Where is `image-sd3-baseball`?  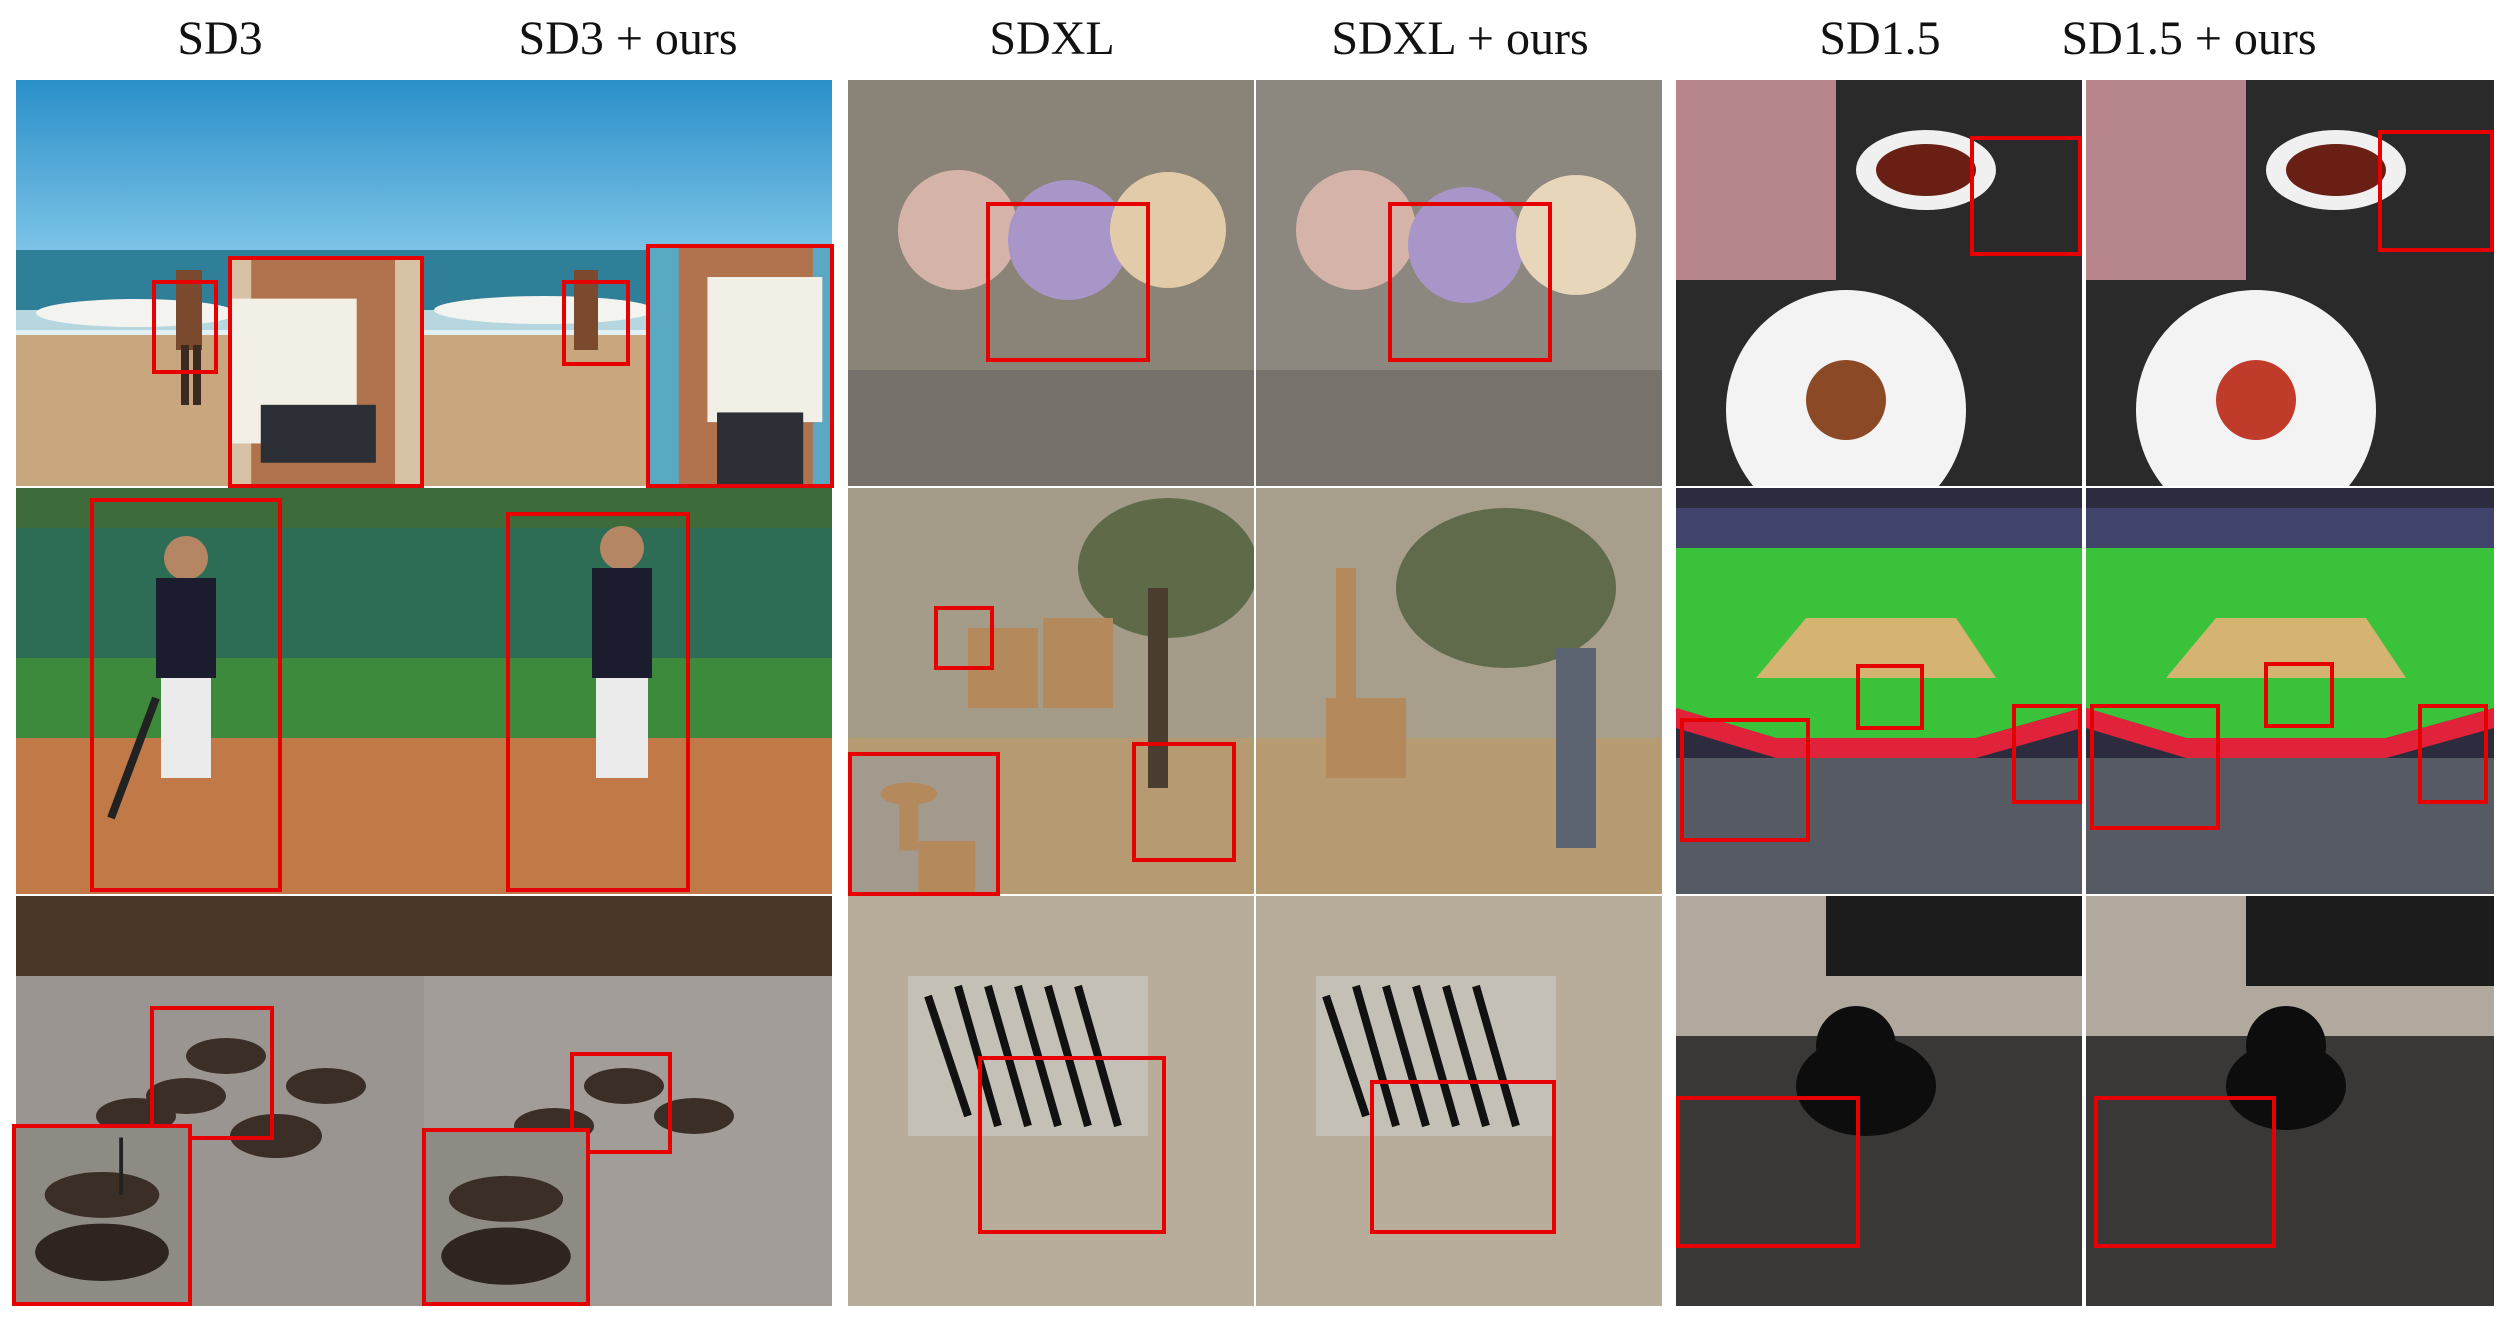 image-sd3-baseball is located at coordinates (220, 691).